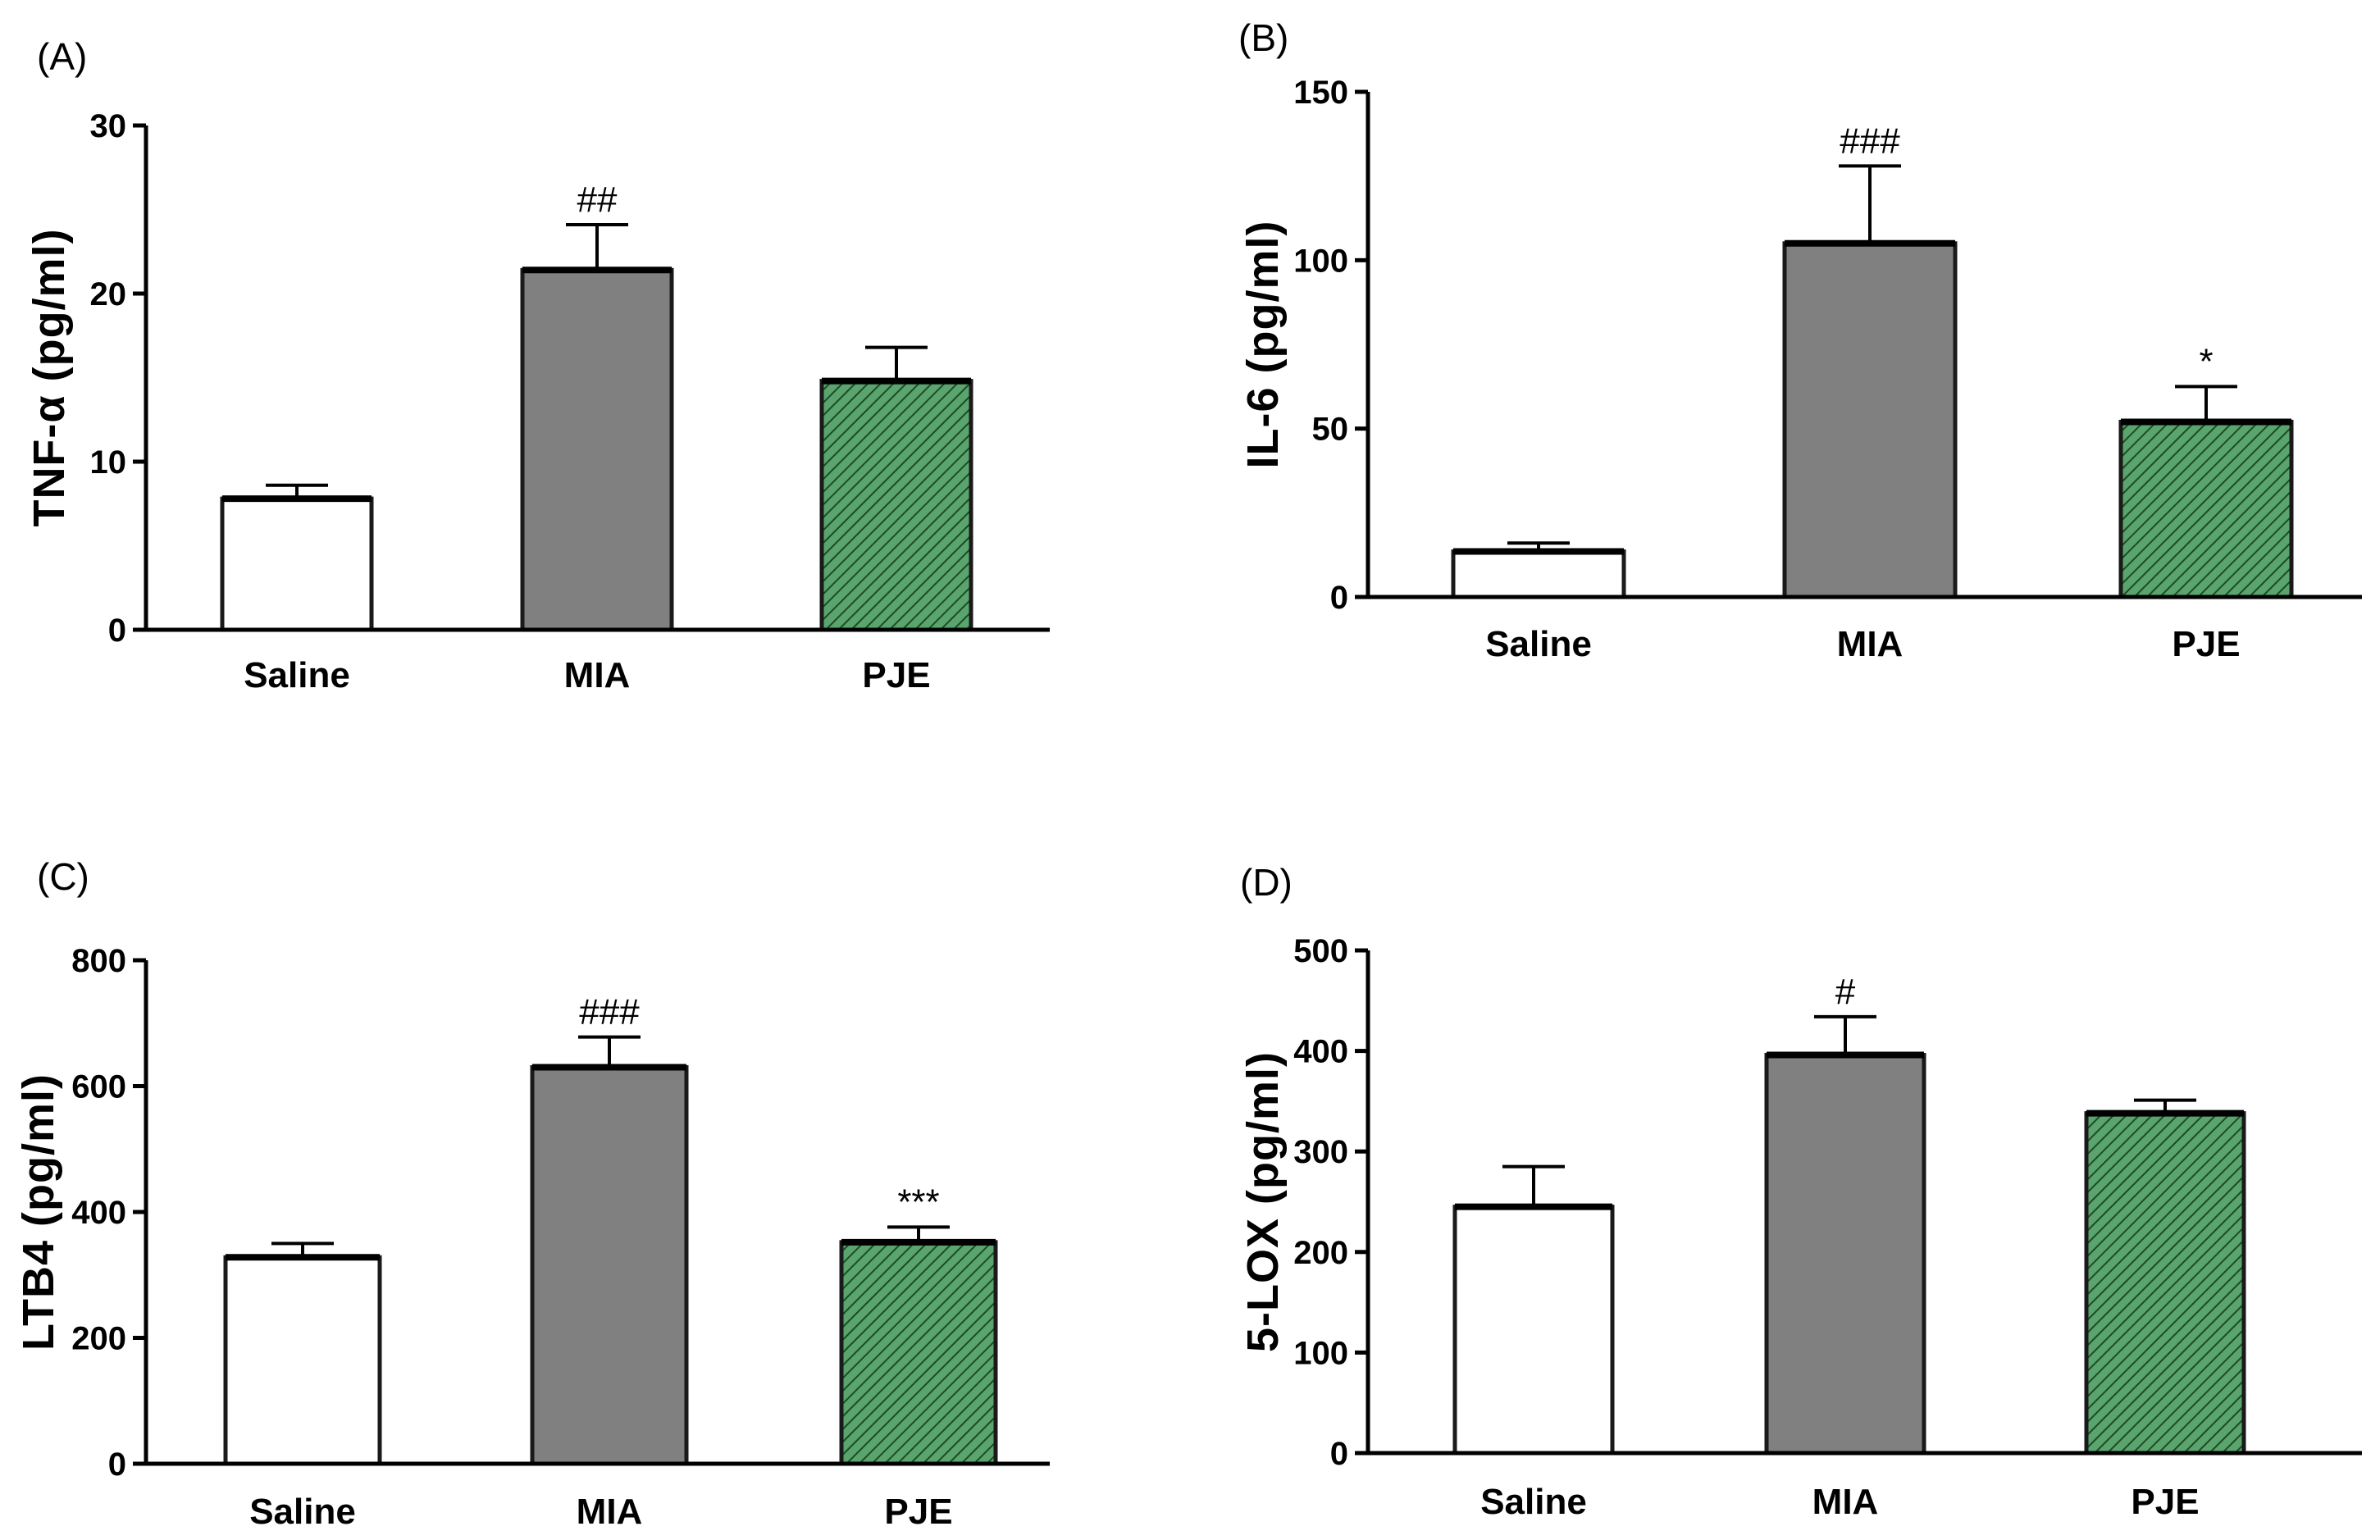 The width and height of the screenshot is (2380, 1540). I want to click on panel-label: (C), so click(63, 876).